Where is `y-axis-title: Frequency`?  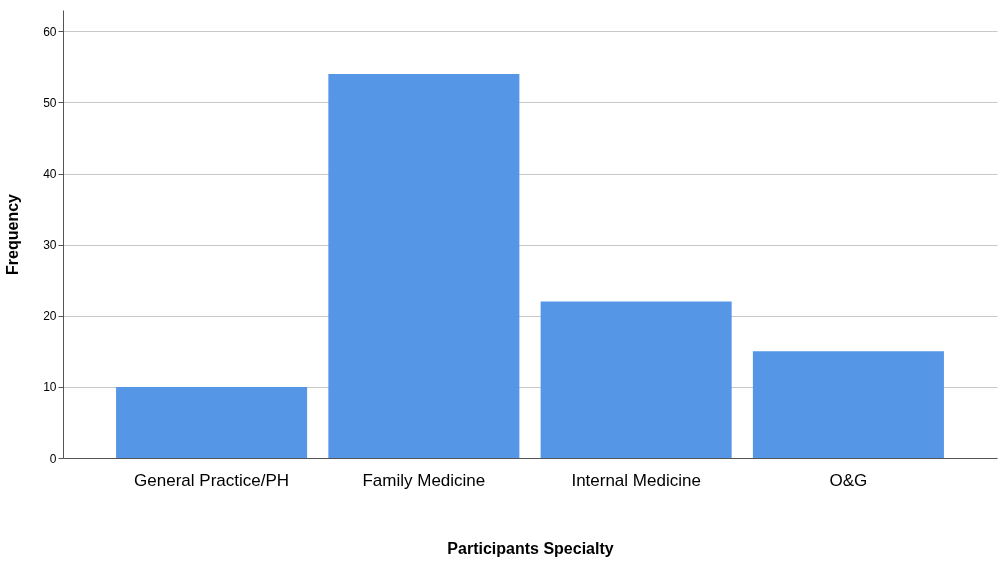 y-axis-title: Frequency is located at coordinates (13, 234).